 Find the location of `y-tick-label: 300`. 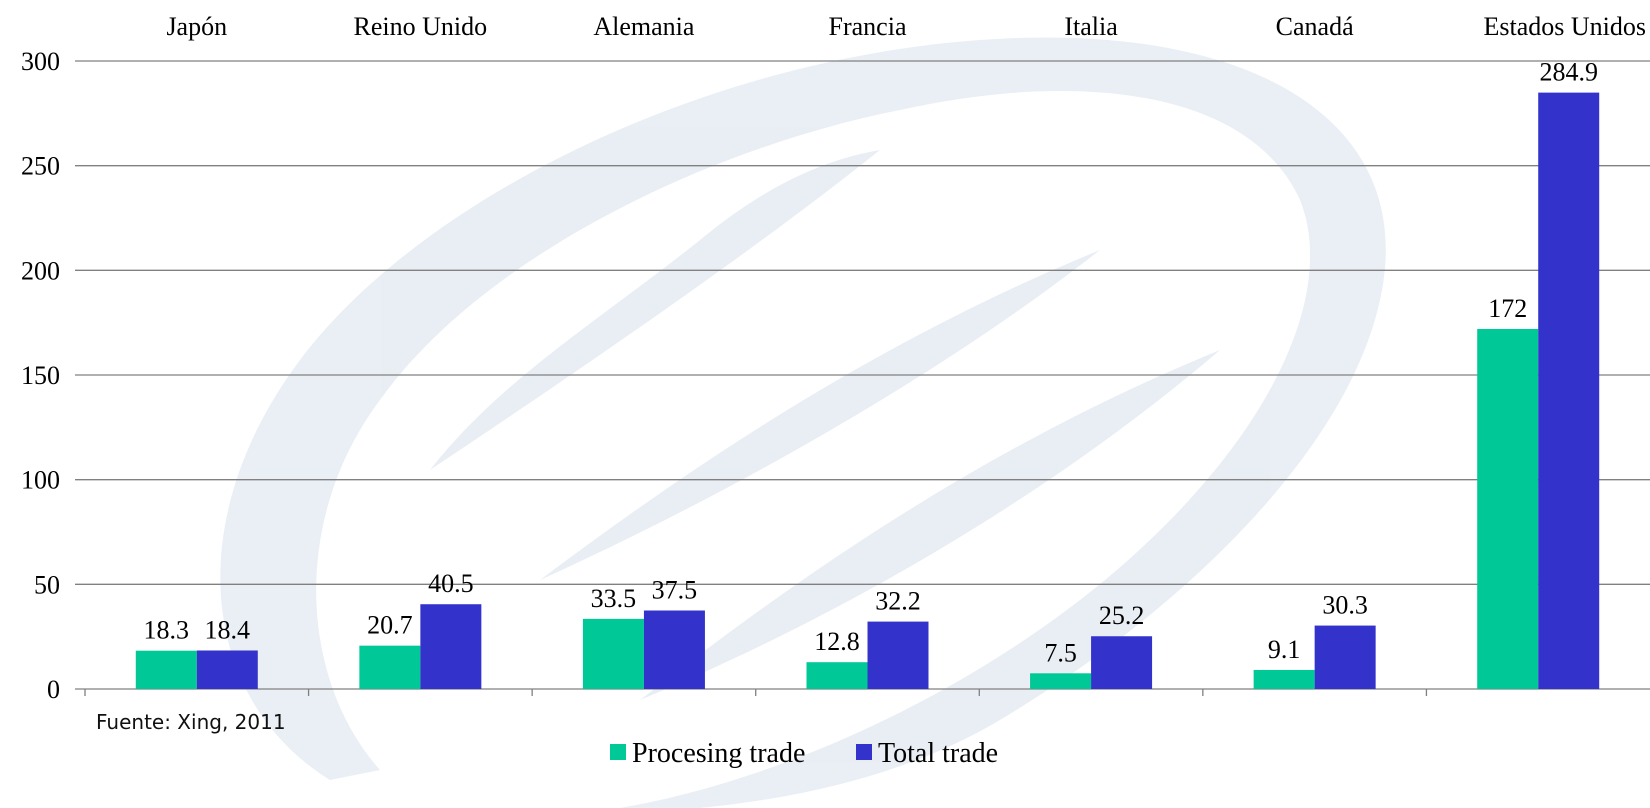

y-tick-label: 300 is located at coordinates (40, 61).